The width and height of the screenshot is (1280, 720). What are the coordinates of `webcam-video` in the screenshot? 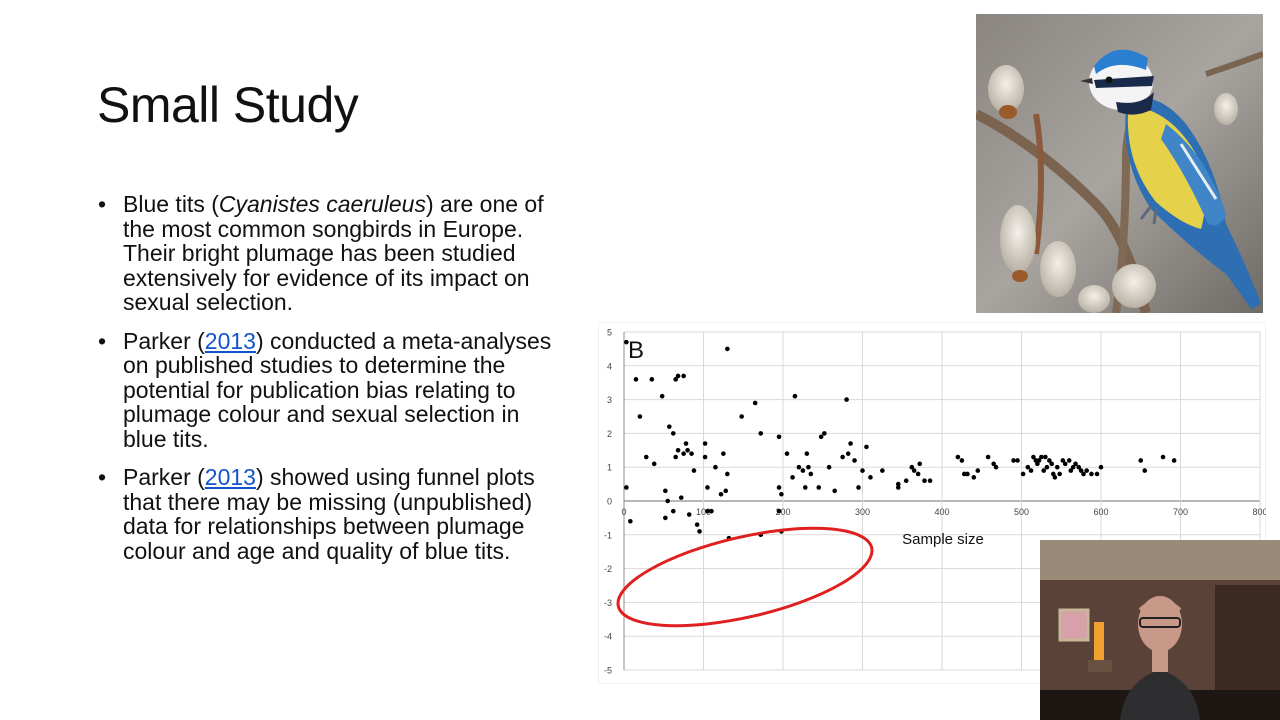 It's located at (1160, 630).